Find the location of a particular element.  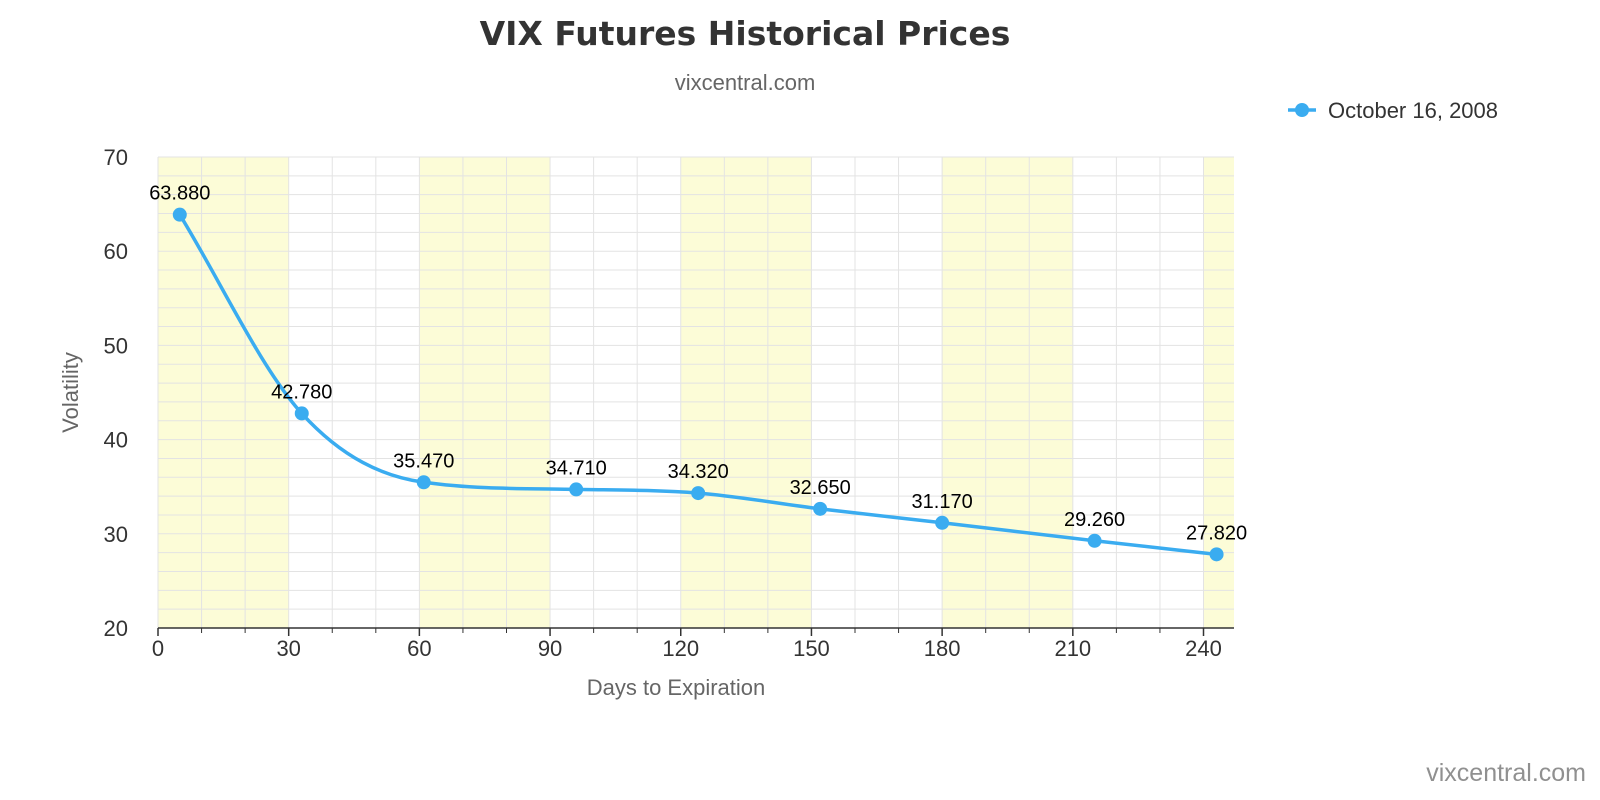

y-tick-label: 40 is located at coordinates (116, 440).